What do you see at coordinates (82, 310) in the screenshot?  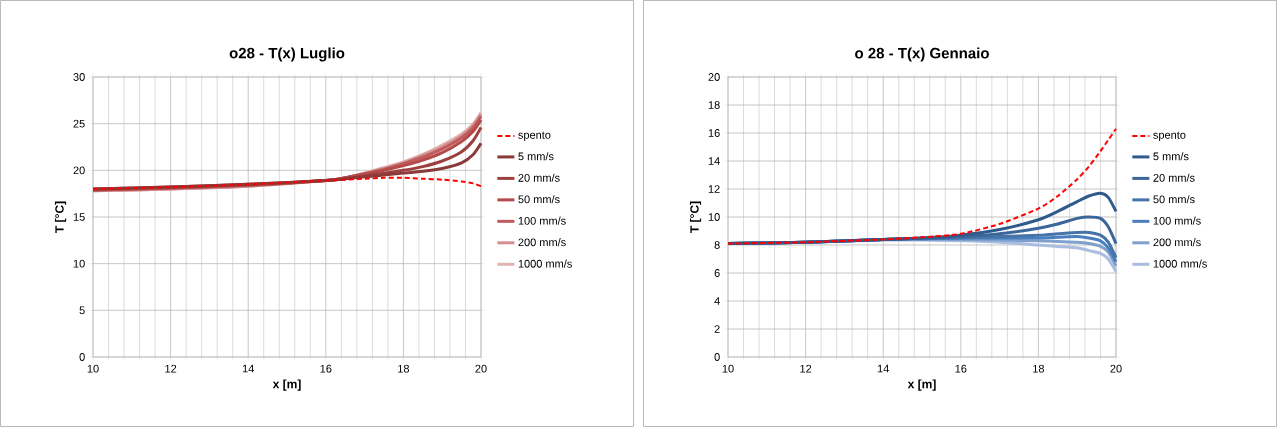 I see `y-tick-label: 5` at bounding box center [82, 310].